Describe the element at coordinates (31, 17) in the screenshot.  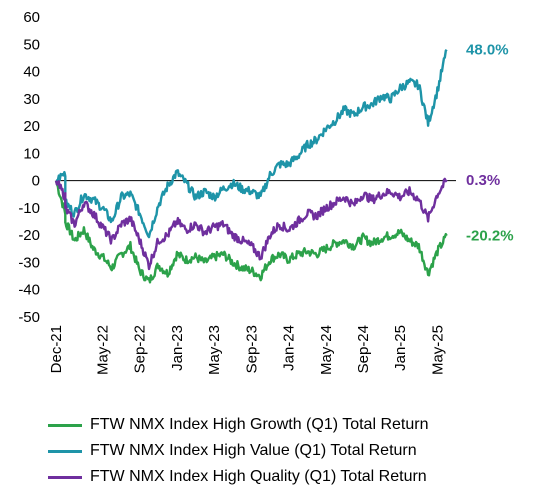
I see `y-tick-label: 60` at that location.